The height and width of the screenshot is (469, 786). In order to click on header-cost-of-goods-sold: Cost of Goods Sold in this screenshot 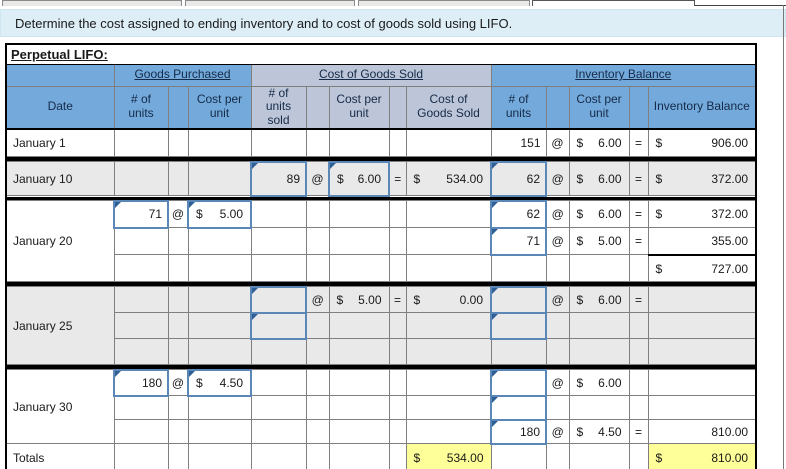, I will do `click(371, 75)`.